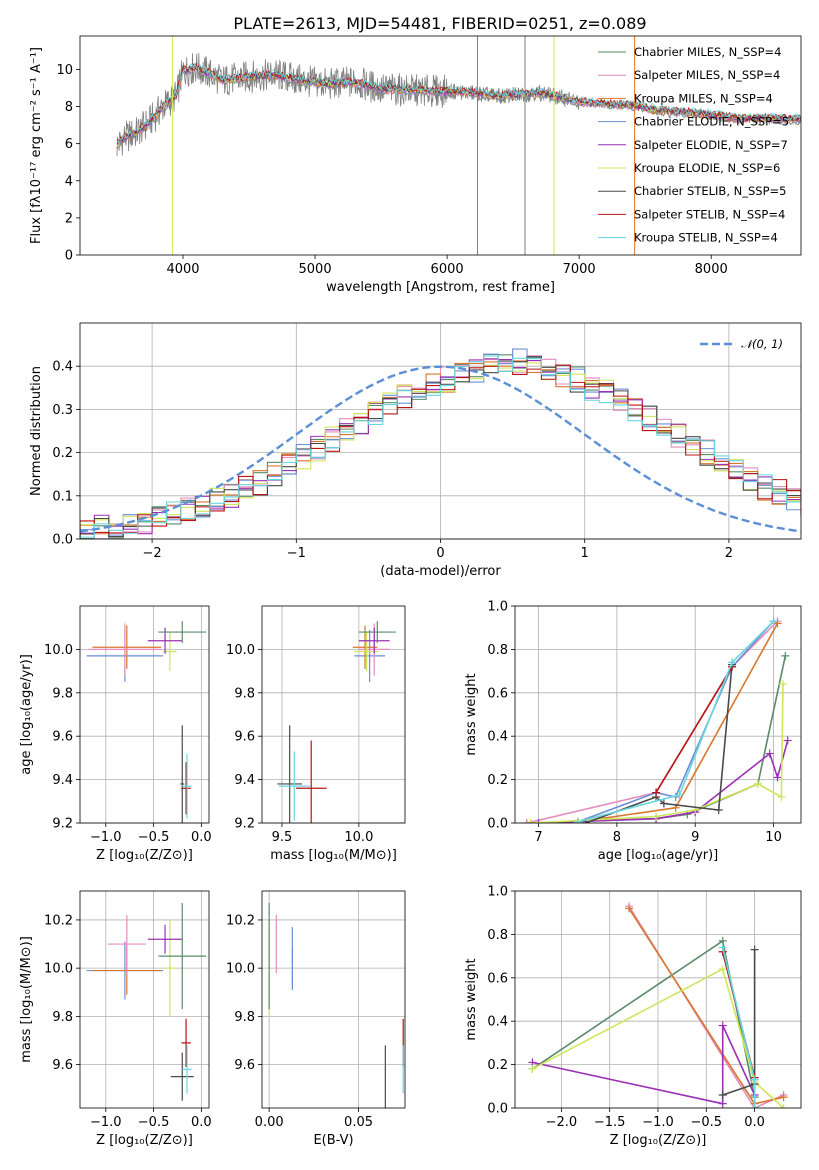 The height and width of the screenshot is (1170, 819). What do you see at coordinates (711, 269) in the screenshot?
I see `x-tick-label: 8000` at bounding box center [711, 269].